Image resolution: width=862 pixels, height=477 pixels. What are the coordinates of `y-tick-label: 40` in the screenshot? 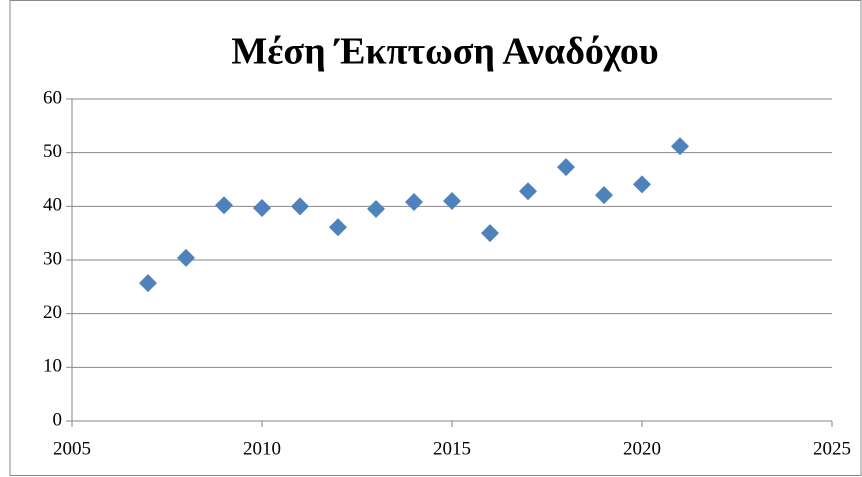 It's located at (52, 205).